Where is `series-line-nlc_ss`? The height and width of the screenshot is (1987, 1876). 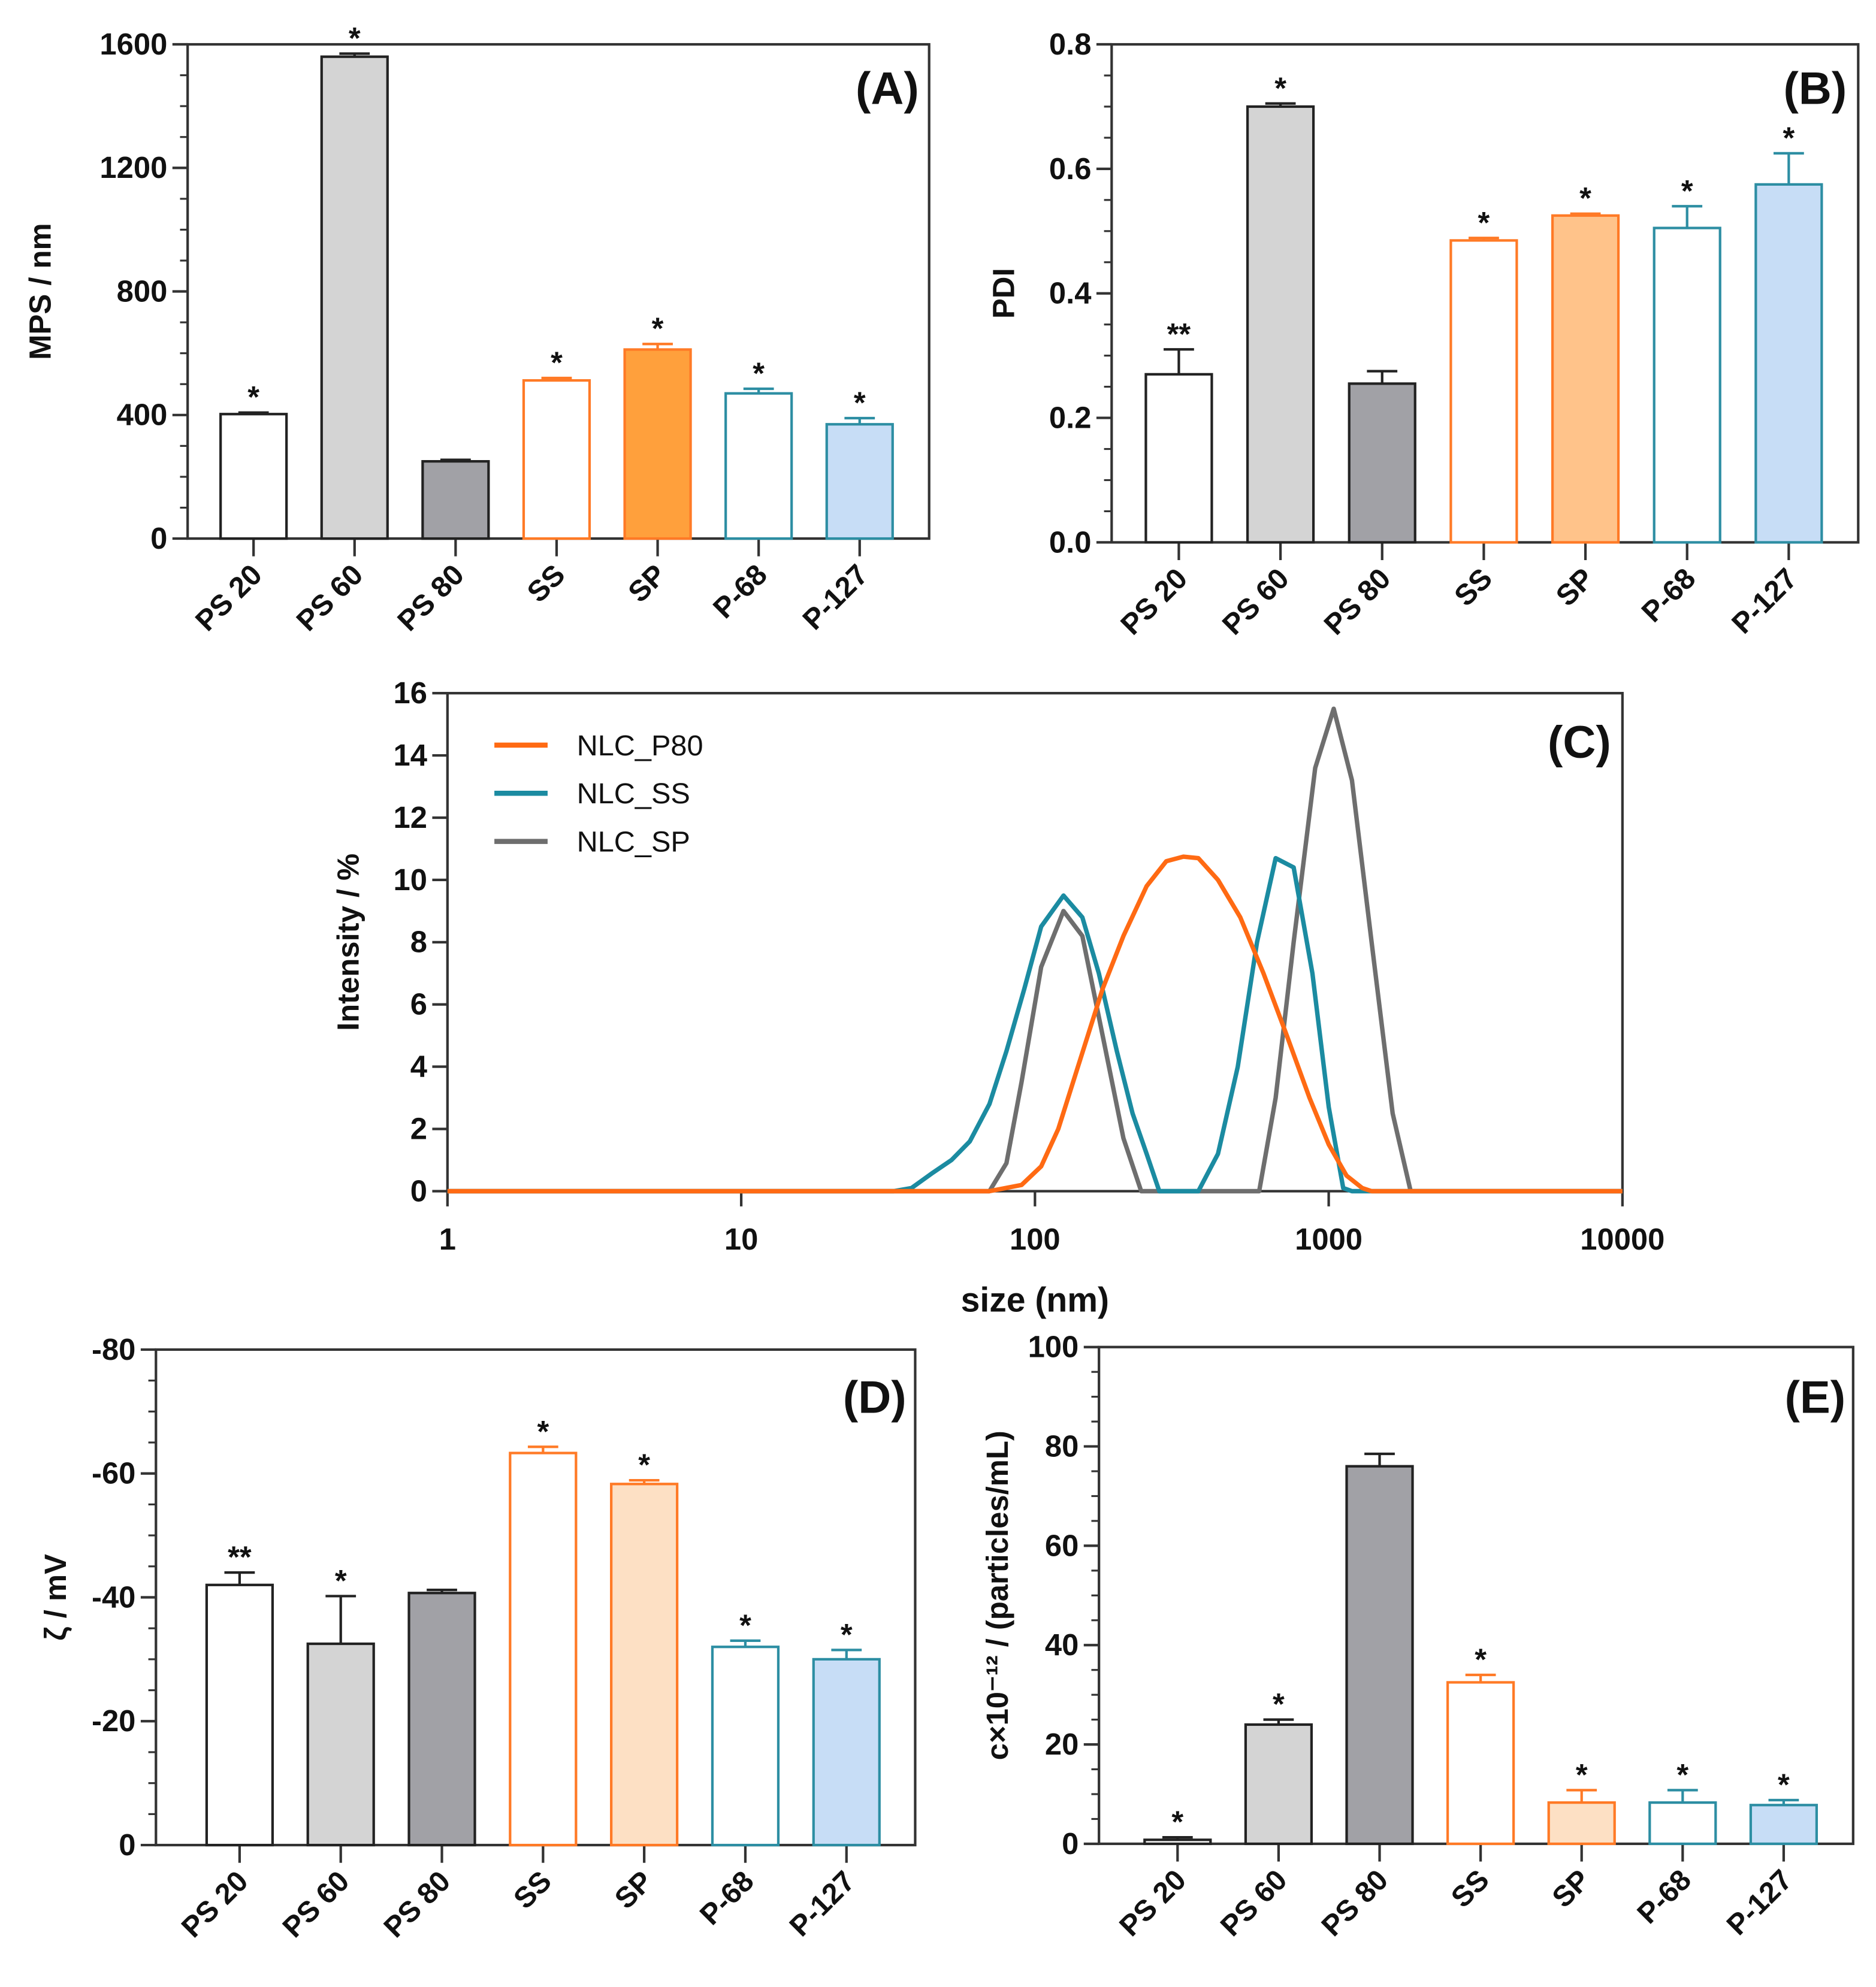
series-line-nlc_ss is located at coordinates (1035, 1024).